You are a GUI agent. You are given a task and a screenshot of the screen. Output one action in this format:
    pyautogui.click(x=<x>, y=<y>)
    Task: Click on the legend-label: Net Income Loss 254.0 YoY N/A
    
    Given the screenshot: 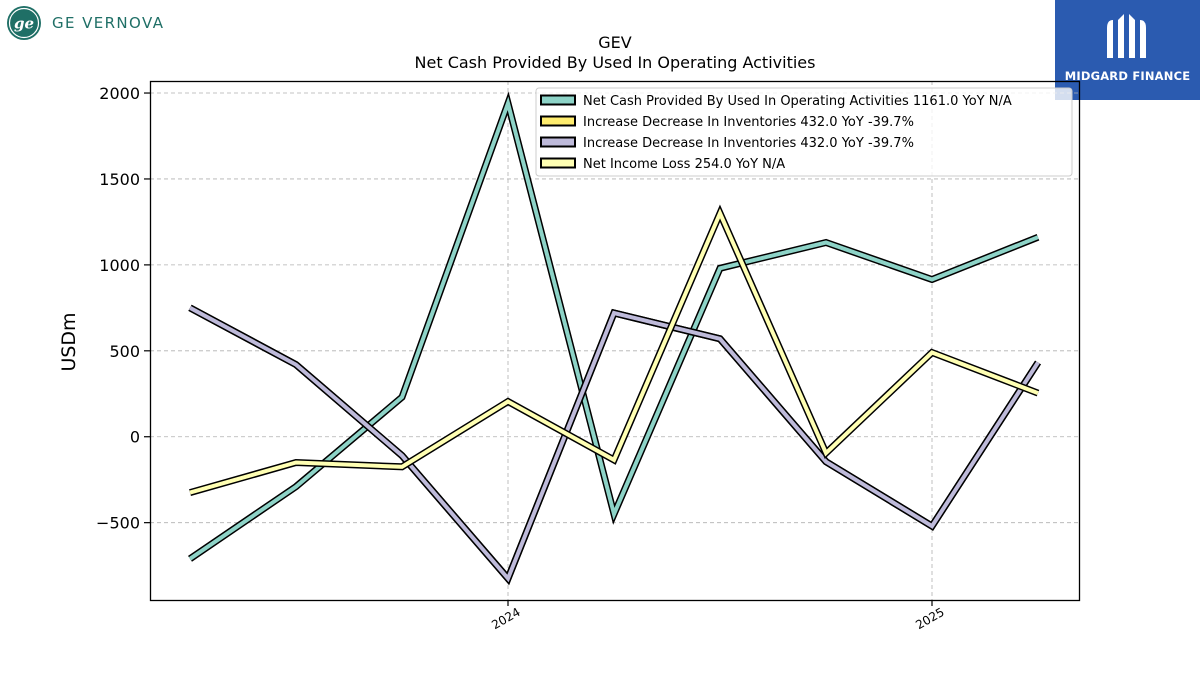 What is the action you would take?
    pyautogui.click(x=684, y=164)
    